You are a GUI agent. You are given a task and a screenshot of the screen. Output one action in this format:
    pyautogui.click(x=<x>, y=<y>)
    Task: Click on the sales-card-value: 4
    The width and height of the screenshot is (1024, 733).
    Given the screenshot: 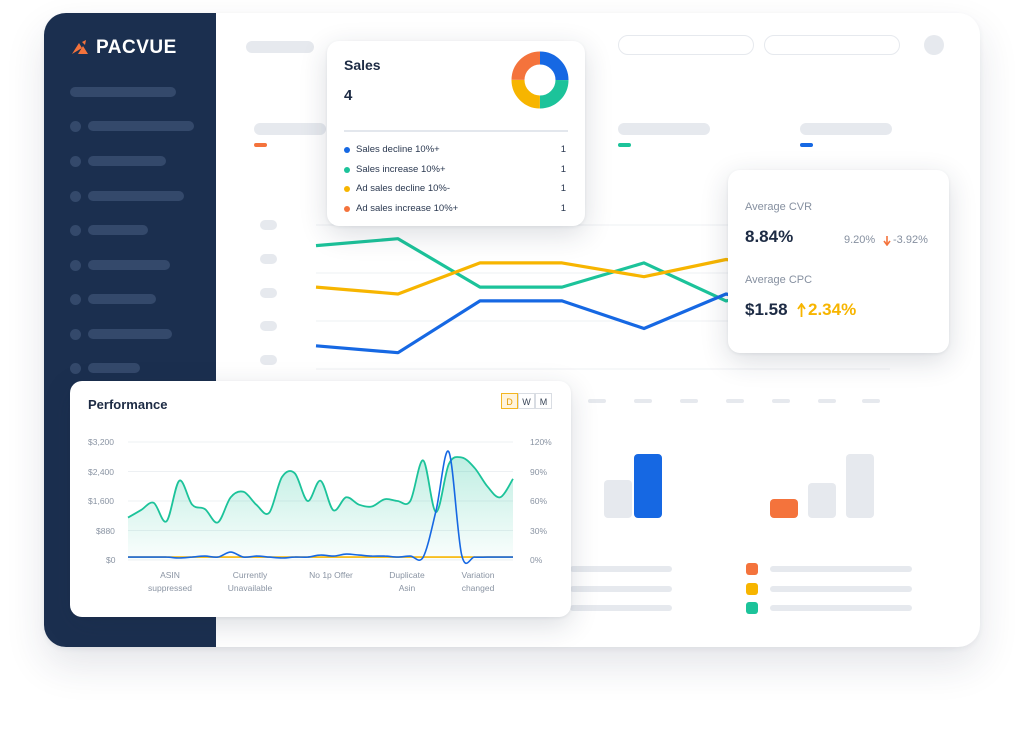 What is the action you would take?
    pyautogui.click(x=348, y=95)
    